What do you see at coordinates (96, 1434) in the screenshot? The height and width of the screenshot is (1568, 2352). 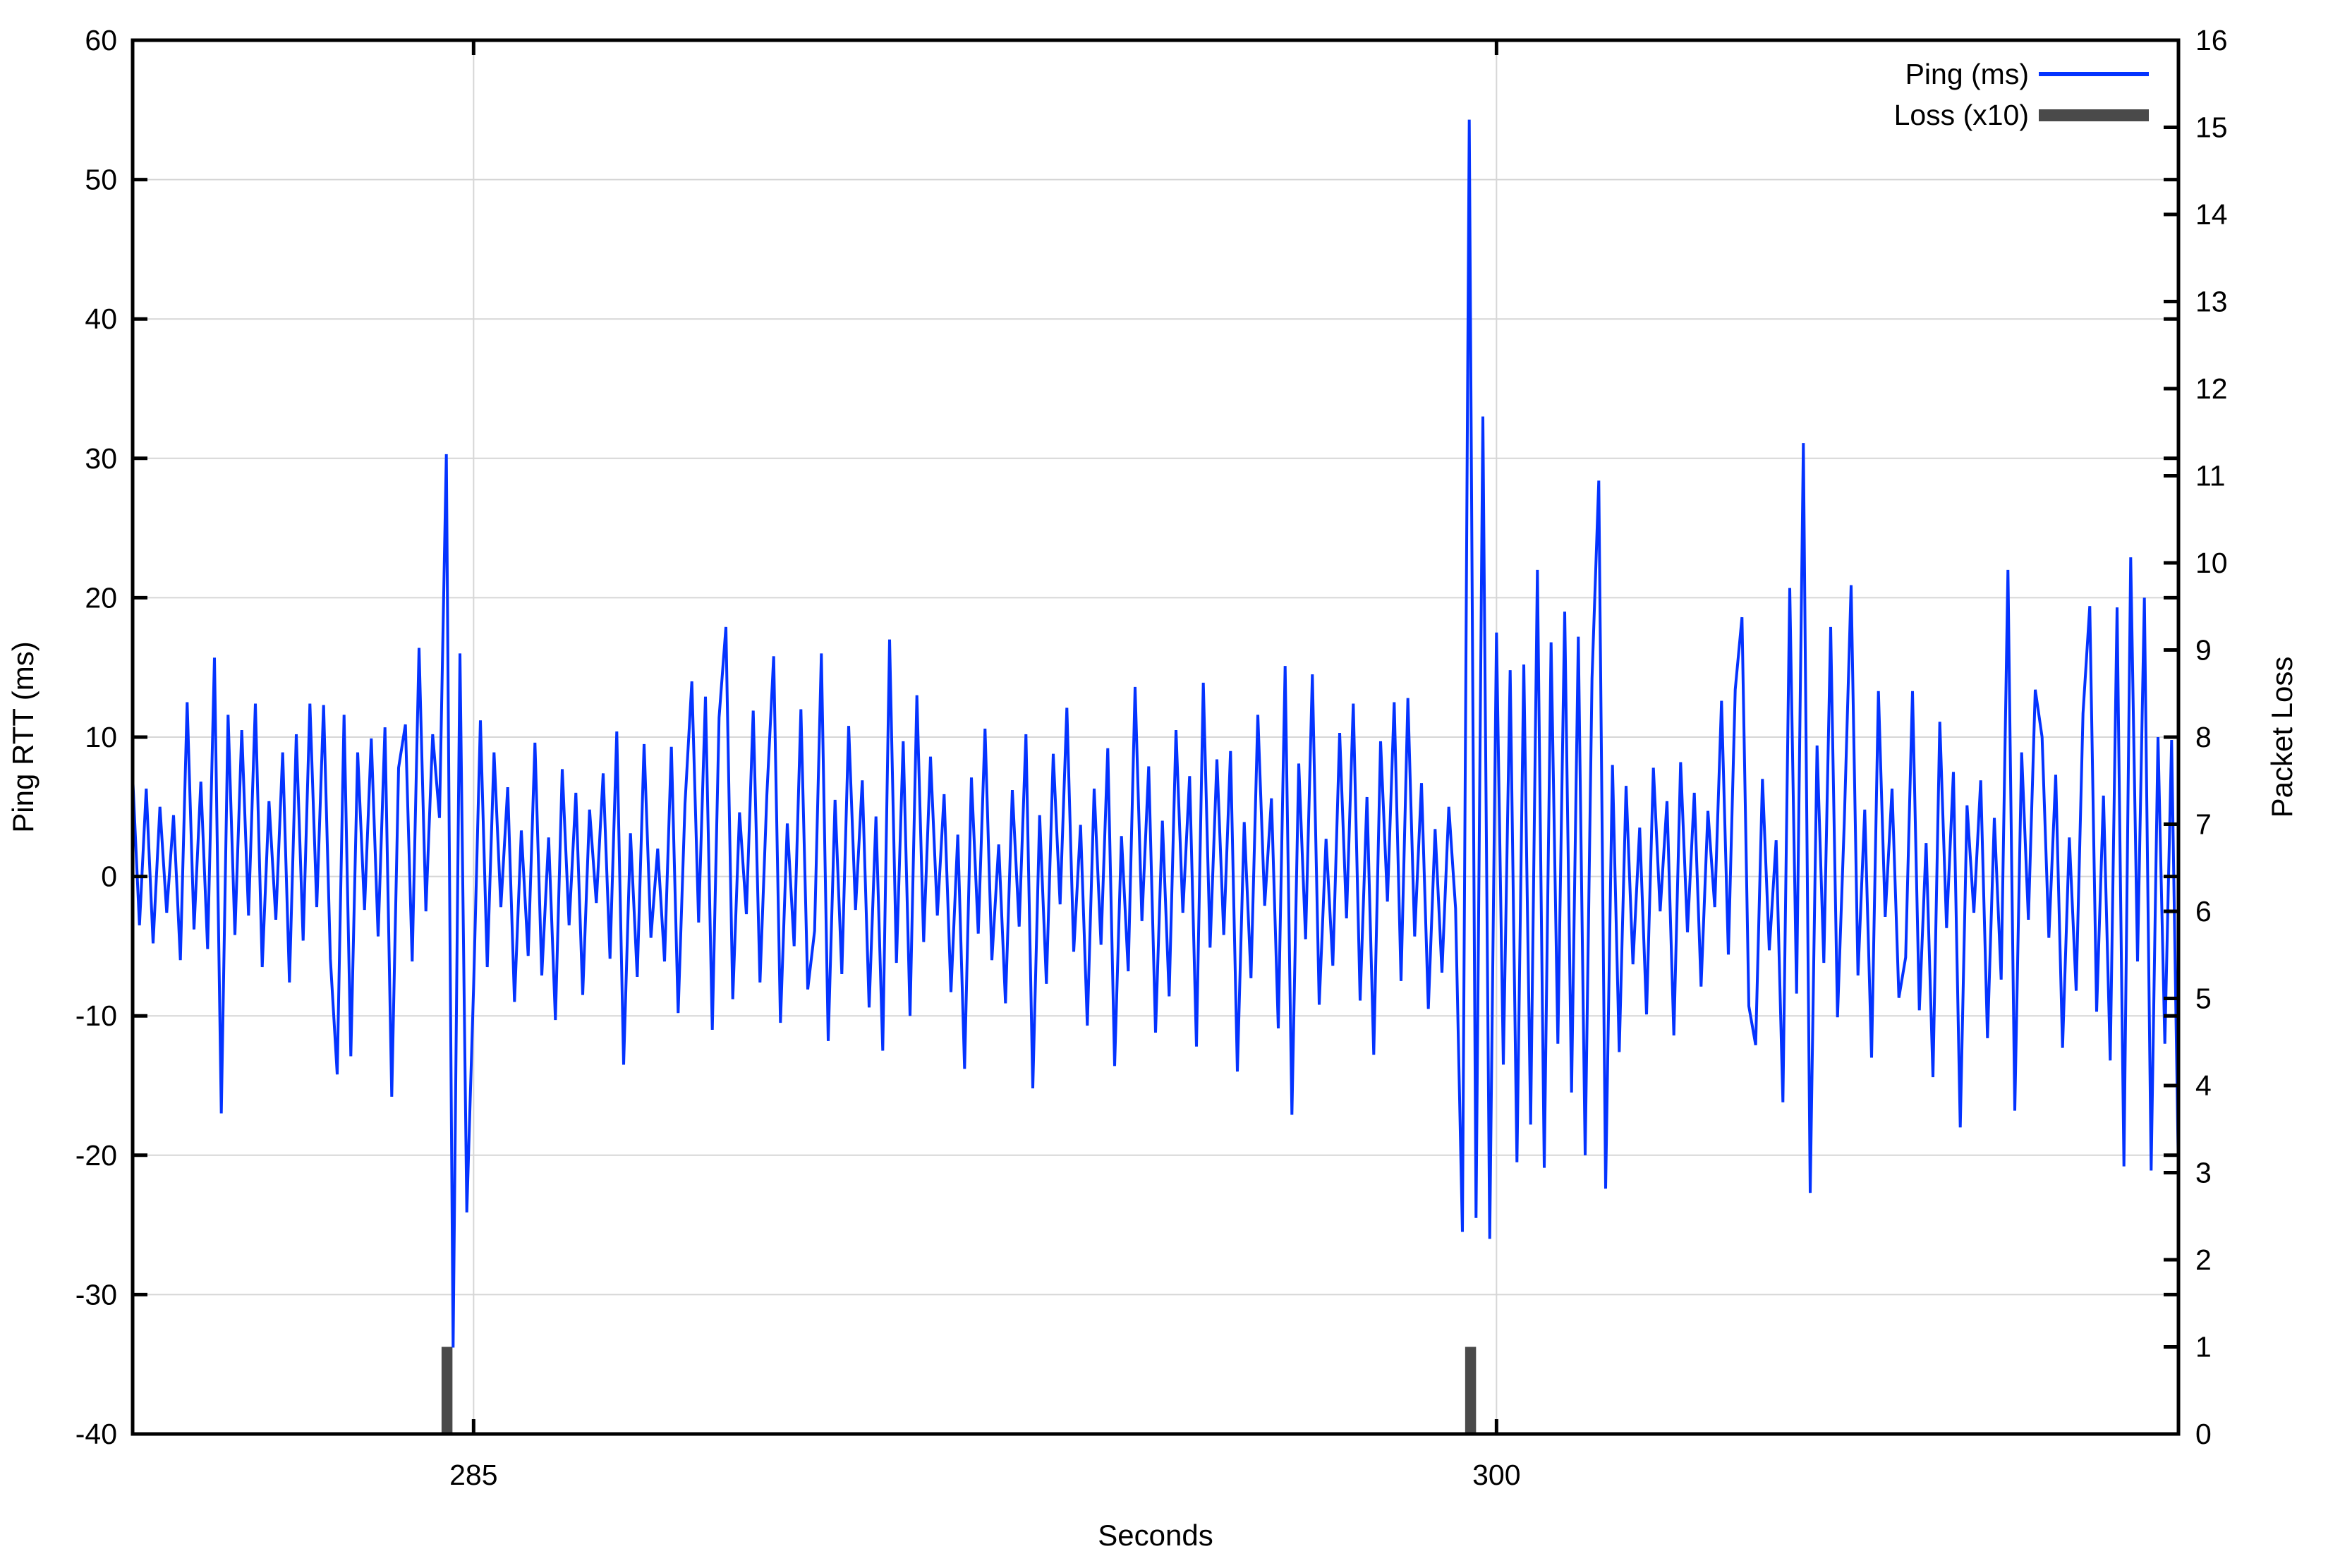 I see `y-tick-label: -40` at bounding box center [96, 1434].